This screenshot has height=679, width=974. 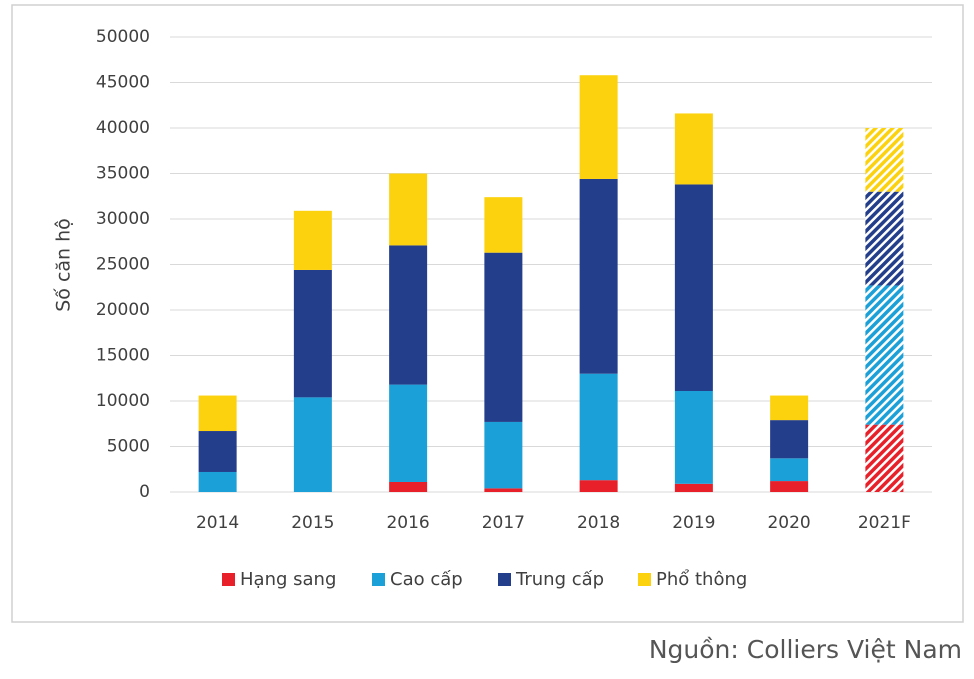 What do you see at coordinates (123, 265) in the screenshot?
I see `y-tick-label: 25000` at bounding box center [123, 265].